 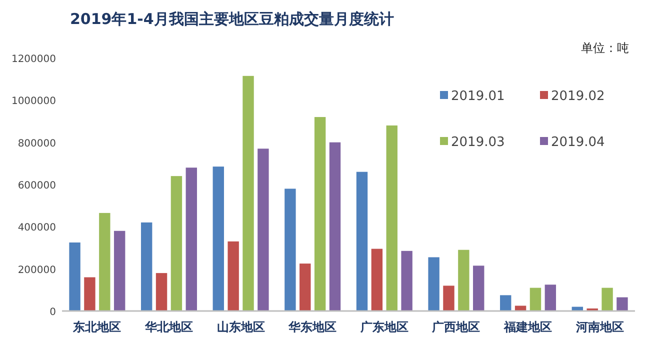 What do you see at coordinates (578, 142) in the screenshot?
I see `legend-label: 2019.04` at bounding box center [578, 142].